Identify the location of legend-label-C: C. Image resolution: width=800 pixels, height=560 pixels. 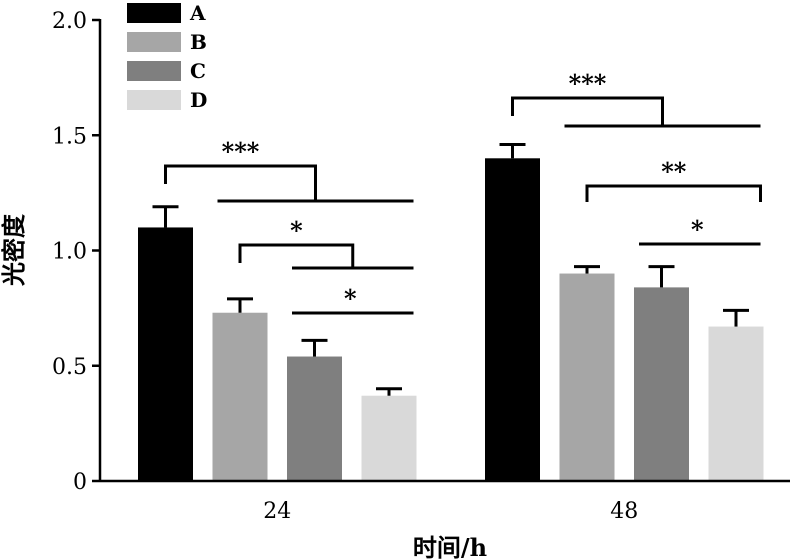
(198, 71).